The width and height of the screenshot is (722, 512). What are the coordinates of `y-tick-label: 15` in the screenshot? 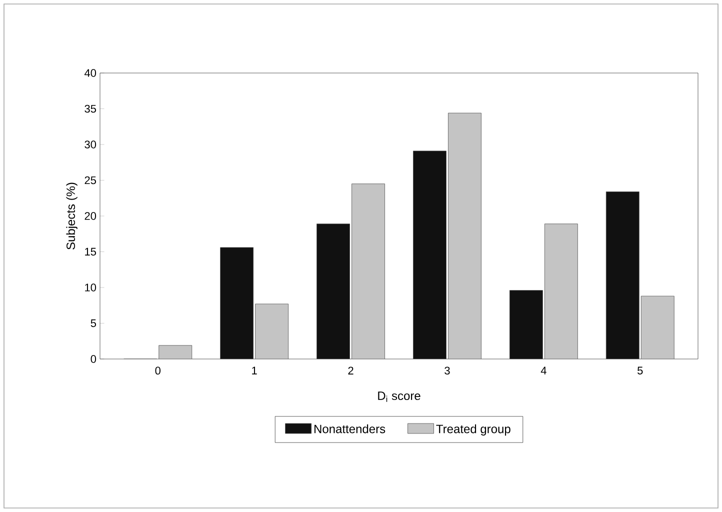 It's located at (90, 252).